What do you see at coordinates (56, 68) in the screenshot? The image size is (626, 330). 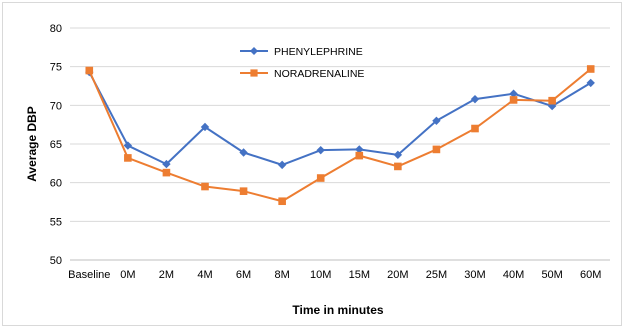 I see `y-tick-label: 75` at bounding box center [56, 68].